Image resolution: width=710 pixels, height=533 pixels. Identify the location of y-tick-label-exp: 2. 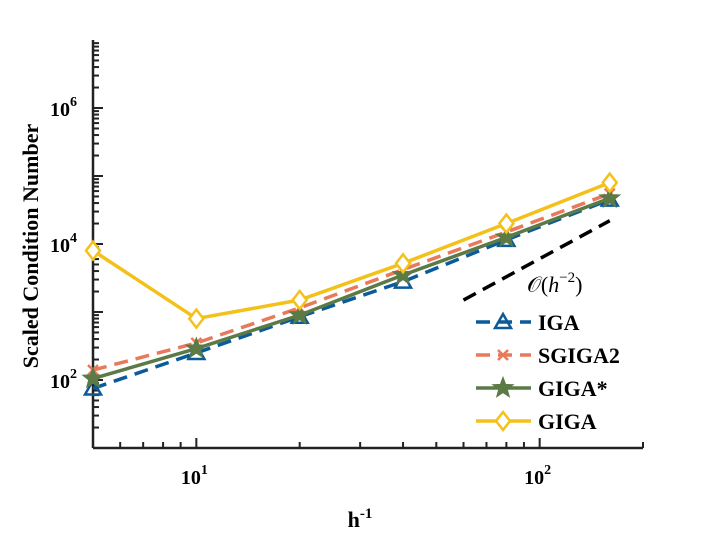
(73, 374).